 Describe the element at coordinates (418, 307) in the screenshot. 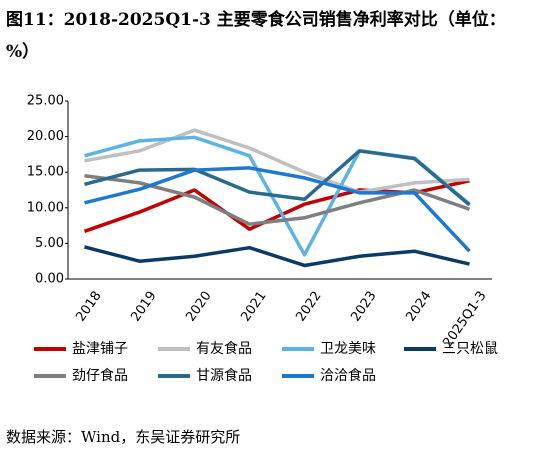

I see `x-tick-label: 2024` at that location.